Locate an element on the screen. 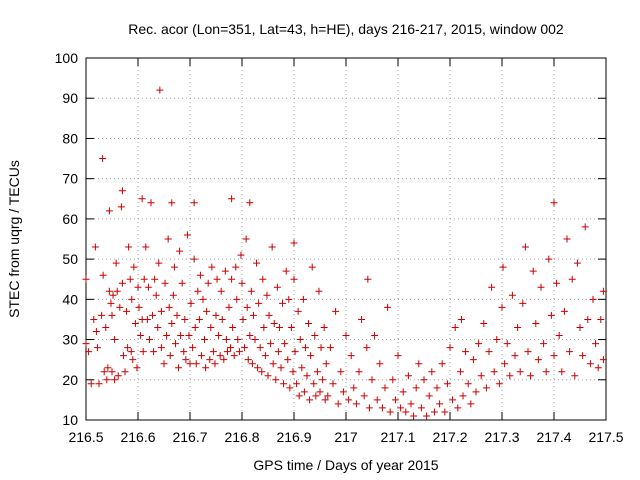 This screenshot has height=480, width=640. x-tick-label: 216.7 is located at coordinates (189, 437).